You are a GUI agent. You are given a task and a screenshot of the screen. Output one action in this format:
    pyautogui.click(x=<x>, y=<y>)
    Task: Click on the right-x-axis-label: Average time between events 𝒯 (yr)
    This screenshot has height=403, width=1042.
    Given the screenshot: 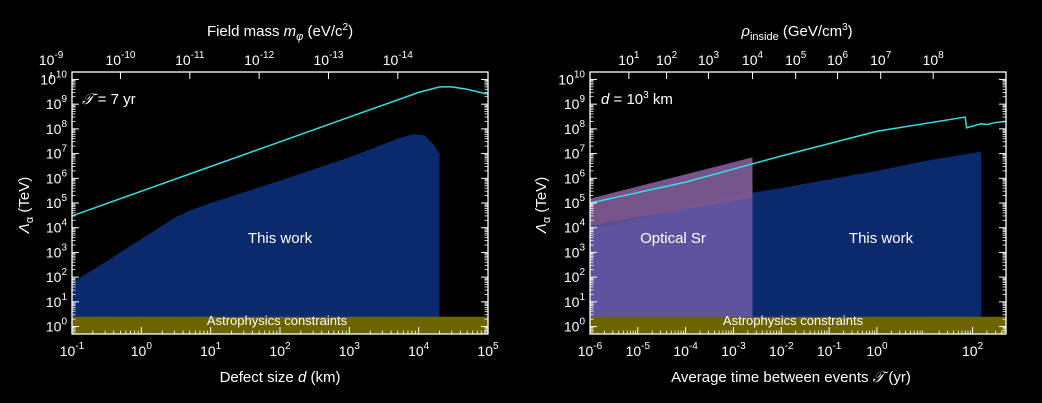 What is the action you would take?
    pyautogui.click(x=791, y=377)
    